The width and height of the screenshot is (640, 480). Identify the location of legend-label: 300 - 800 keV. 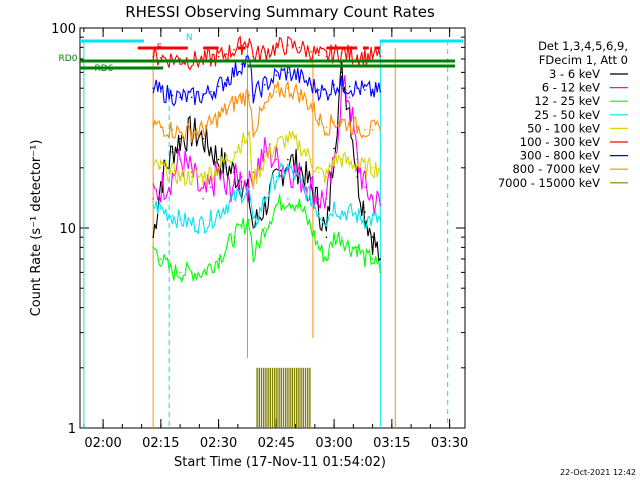
(560, 156).